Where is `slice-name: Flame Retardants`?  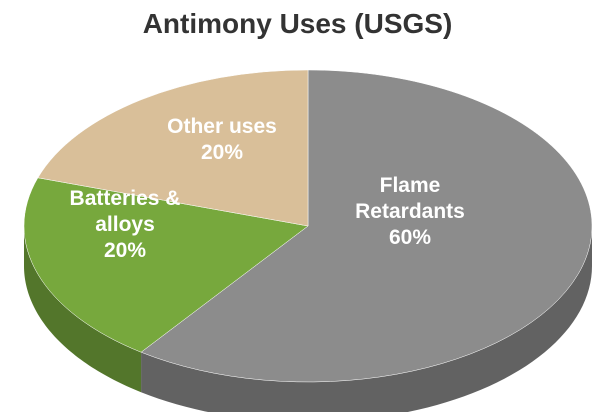
slice-name: Flame Retardants is located at coordinates (410, 198).